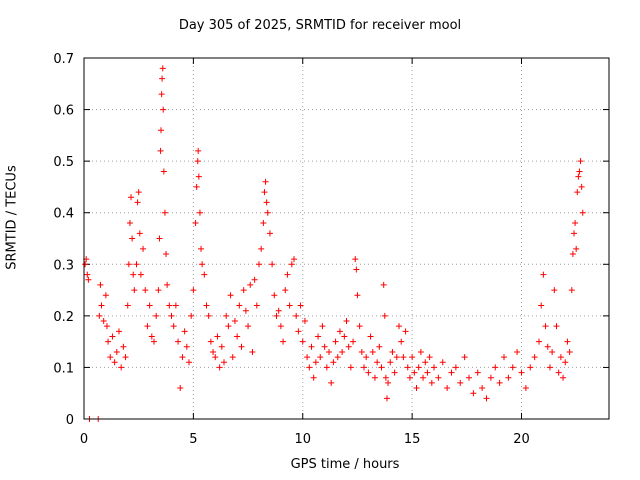  What do you see at coordinates (302, 439) in the screenshot?
I see `x-tick-label: 10` at bounding box center [302, 439].